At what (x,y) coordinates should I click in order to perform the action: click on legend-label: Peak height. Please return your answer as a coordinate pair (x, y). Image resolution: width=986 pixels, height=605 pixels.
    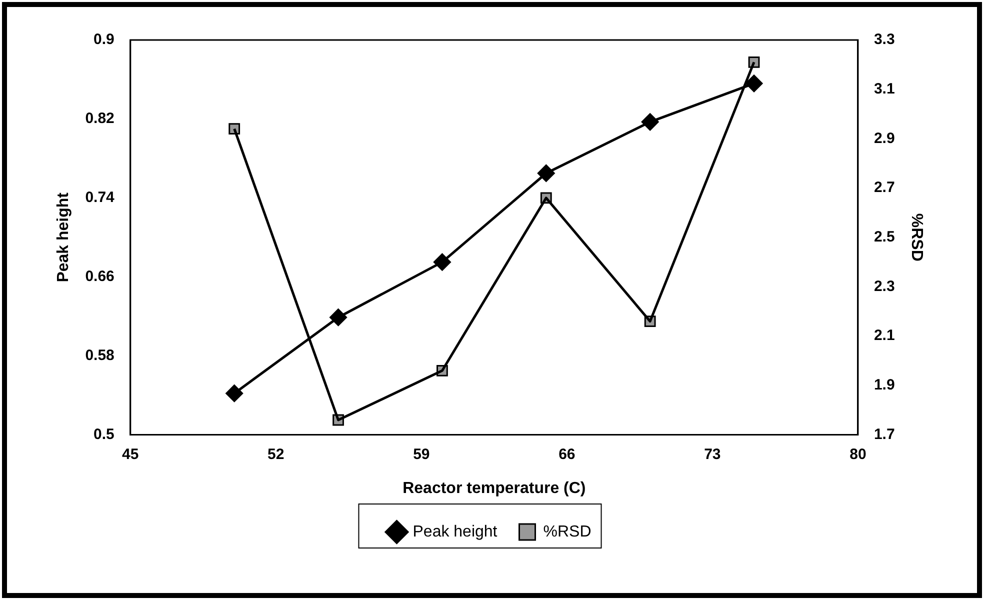
    Looking at the image, I should click on (455, 531).